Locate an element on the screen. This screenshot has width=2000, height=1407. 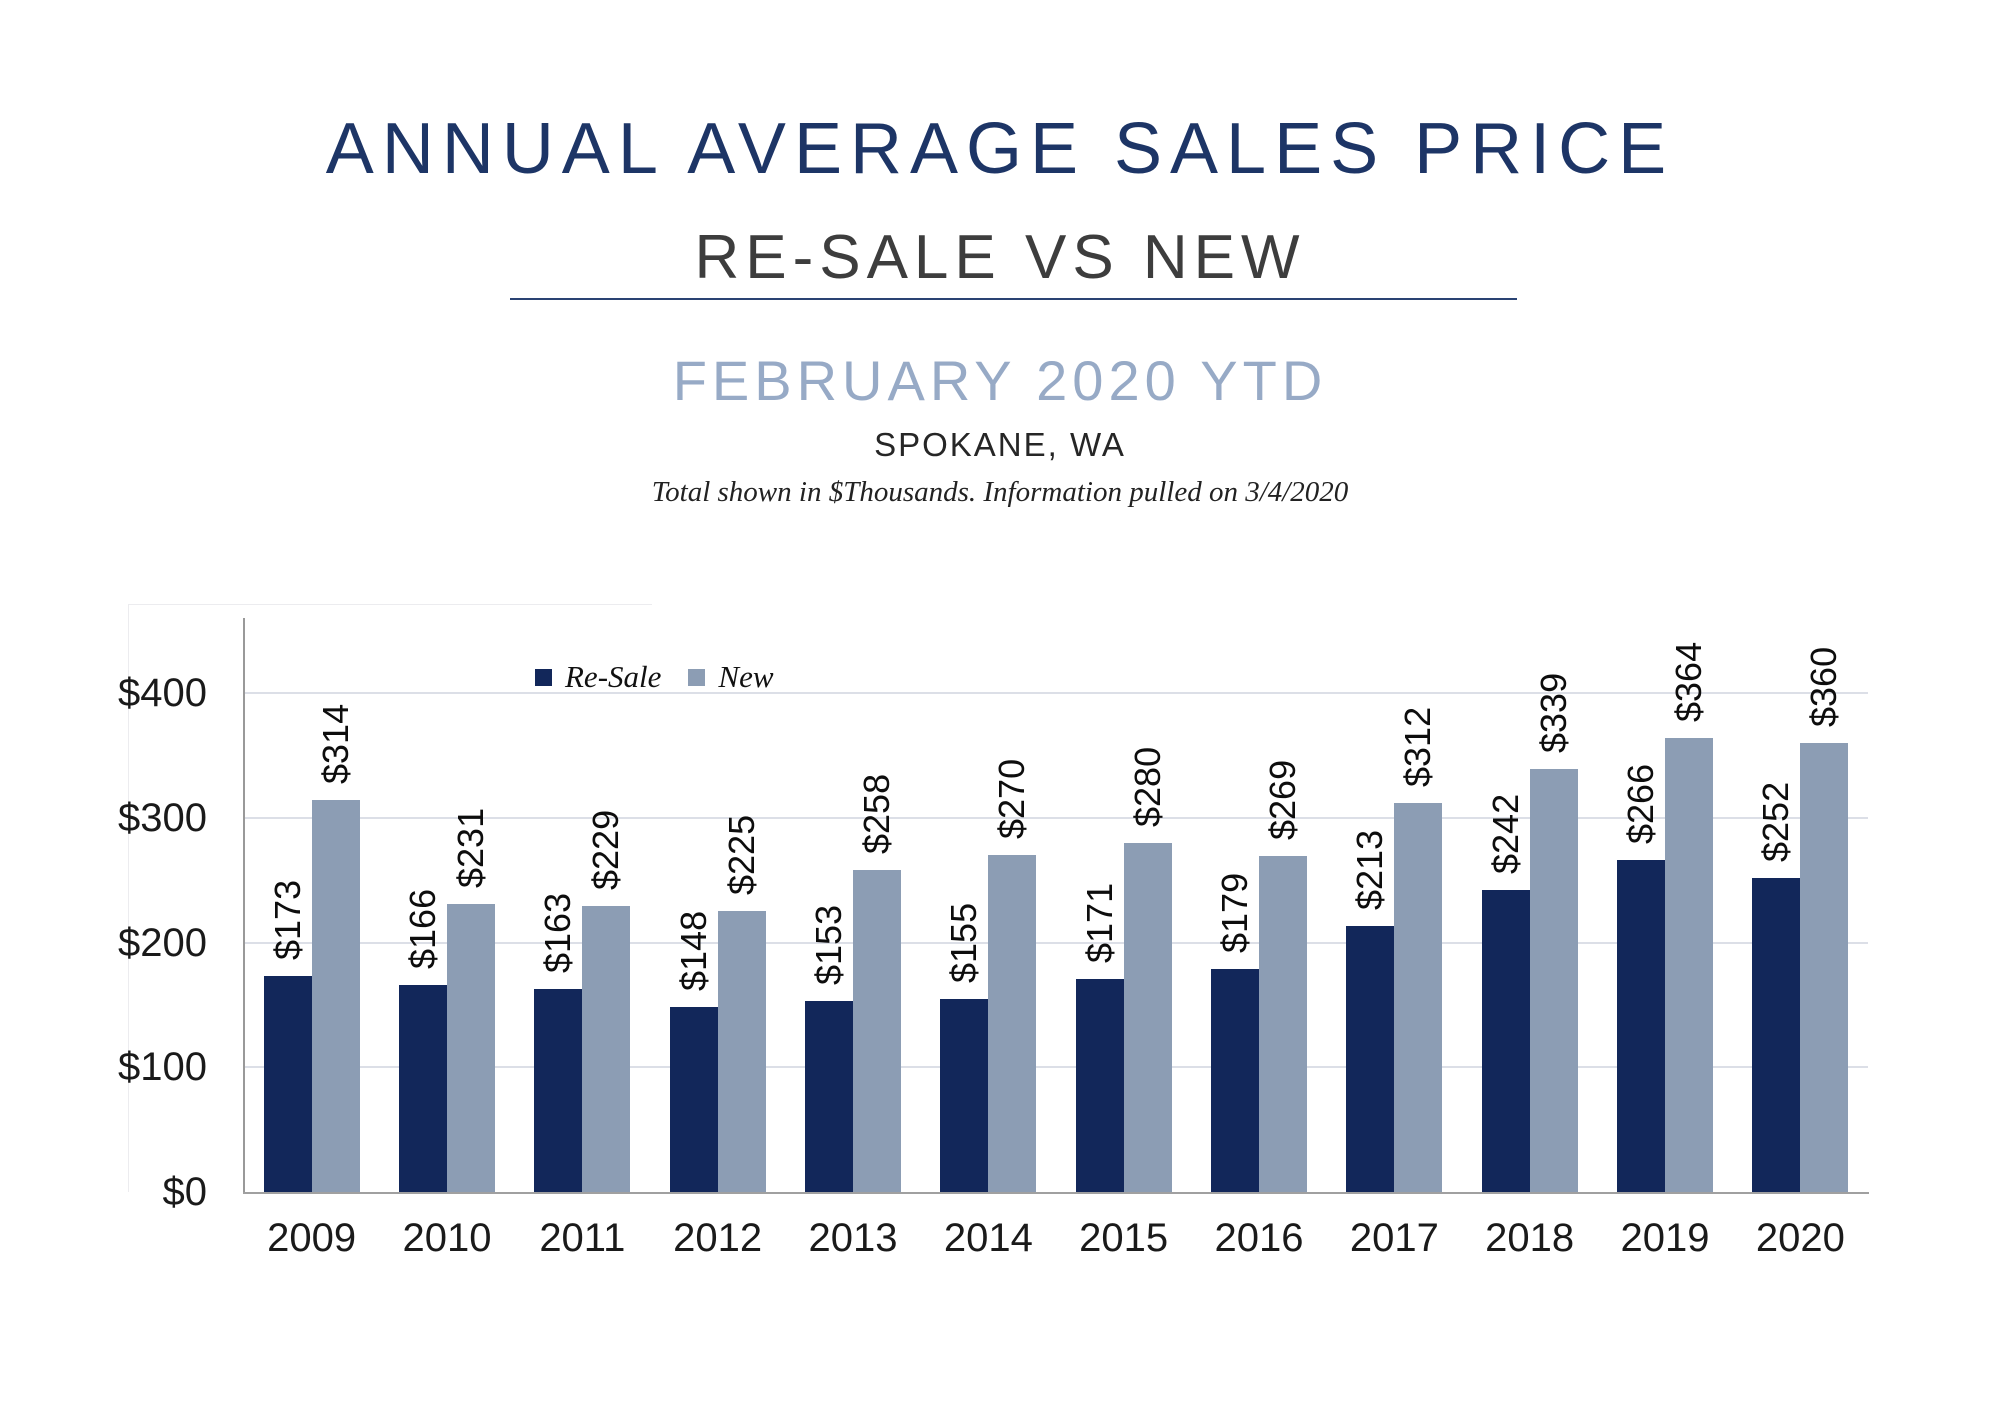
bar-value-label: $231 is located at coordinates (470, 847).